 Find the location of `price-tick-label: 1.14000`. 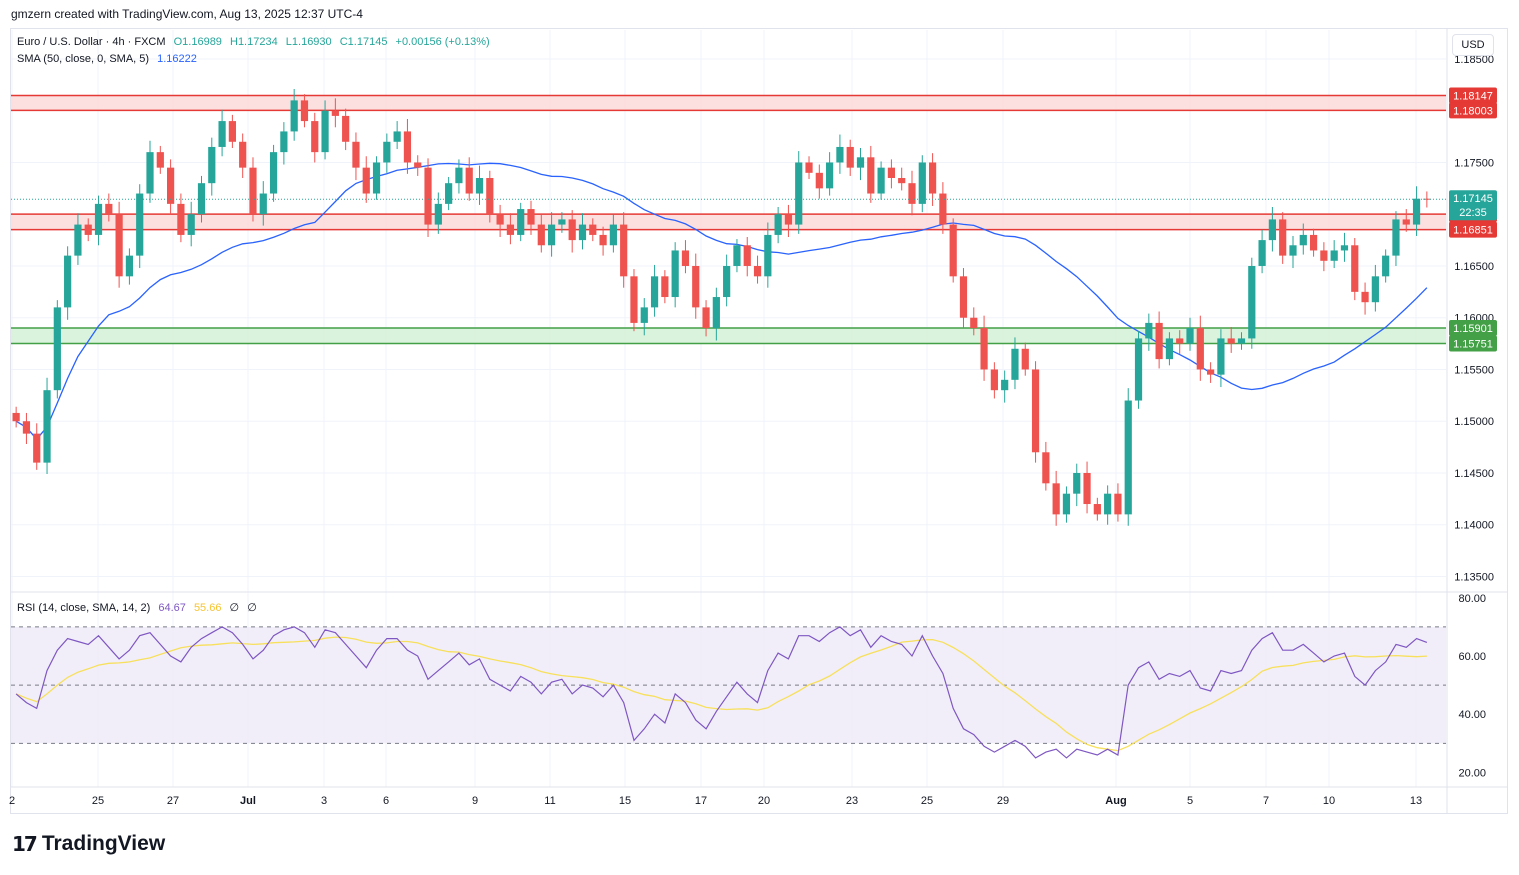

price-tick-label: 1.14000 is located at coordinates (1474, 526).